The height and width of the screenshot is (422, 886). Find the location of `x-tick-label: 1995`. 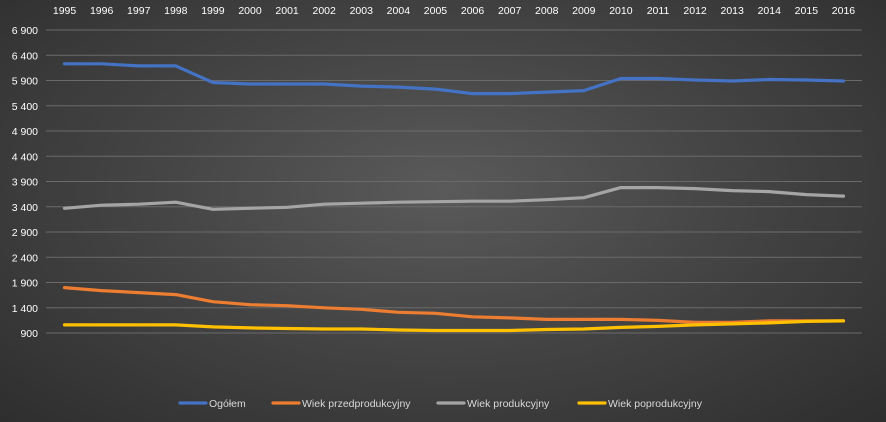

x-tick-label: 1995 is located at coordinates (65, 11).